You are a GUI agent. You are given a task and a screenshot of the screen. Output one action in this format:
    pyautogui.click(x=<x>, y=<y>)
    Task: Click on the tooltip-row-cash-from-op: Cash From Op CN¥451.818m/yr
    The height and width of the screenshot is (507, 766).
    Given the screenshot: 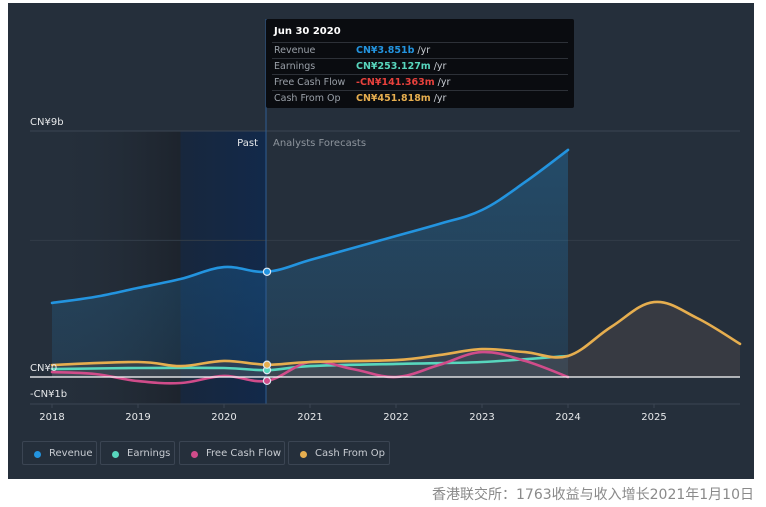 What is the action you would take?
    pyautogui.click(x=420, y=98)
    